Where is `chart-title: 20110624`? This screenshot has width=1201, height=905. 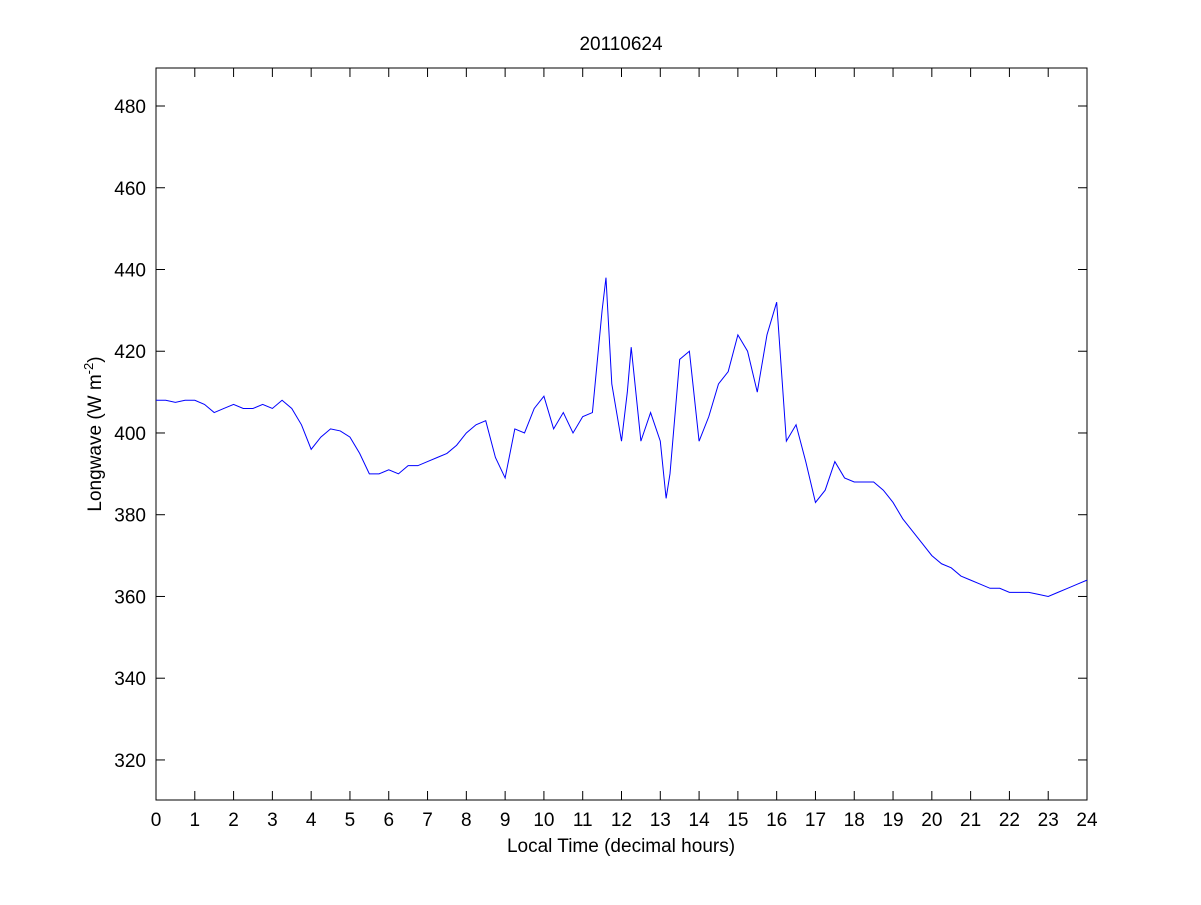 chart-title: 20110624 is located at coordinates (621, 44).